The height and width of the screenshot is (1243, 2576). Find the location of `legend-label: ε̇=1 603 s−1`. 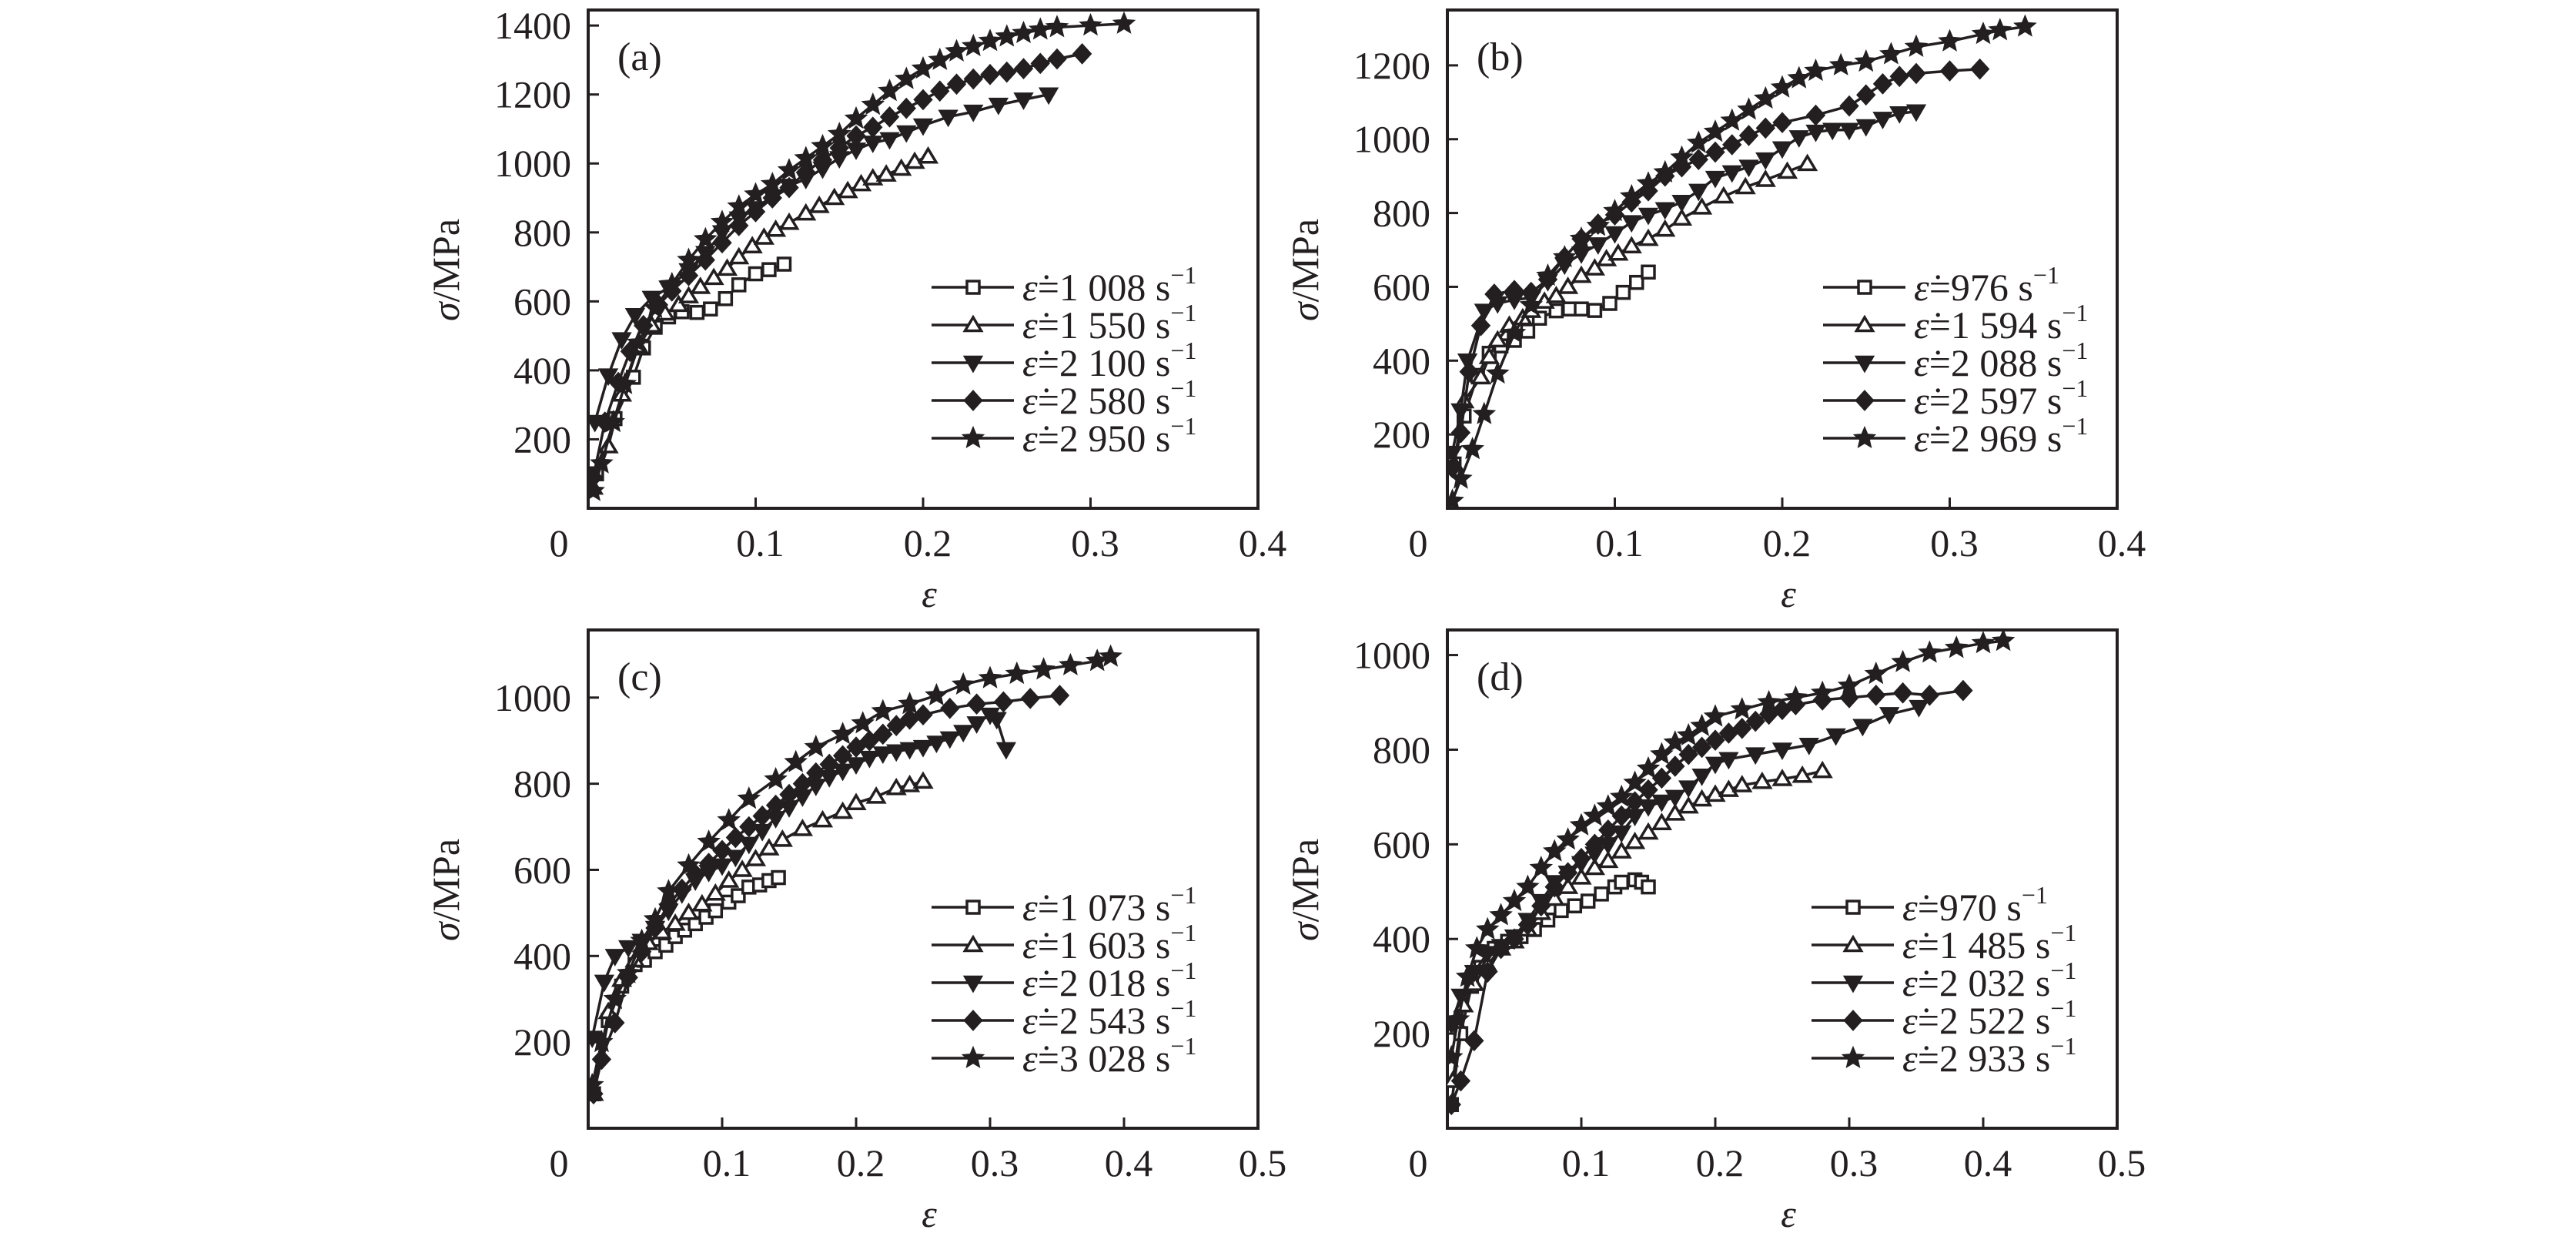

legend-label: ε̇=1 603 s−1 is located at coordinates (1109, 943).